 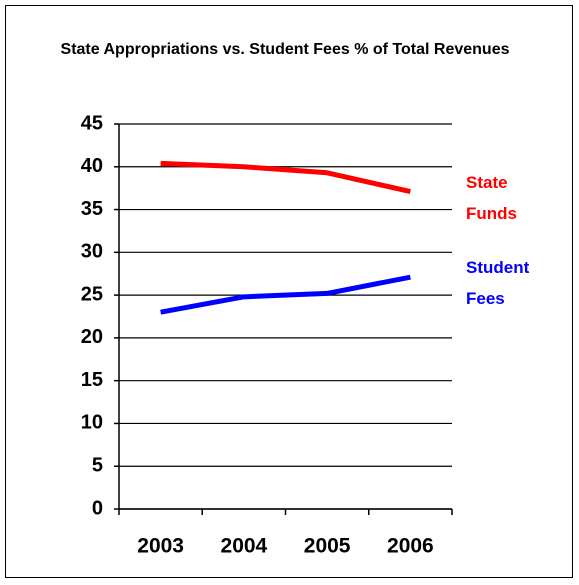 What do you see at coordinates (244, 546) in the screenshot?
I see `x-tick-label: 2004` at bounding box center [244, 546].